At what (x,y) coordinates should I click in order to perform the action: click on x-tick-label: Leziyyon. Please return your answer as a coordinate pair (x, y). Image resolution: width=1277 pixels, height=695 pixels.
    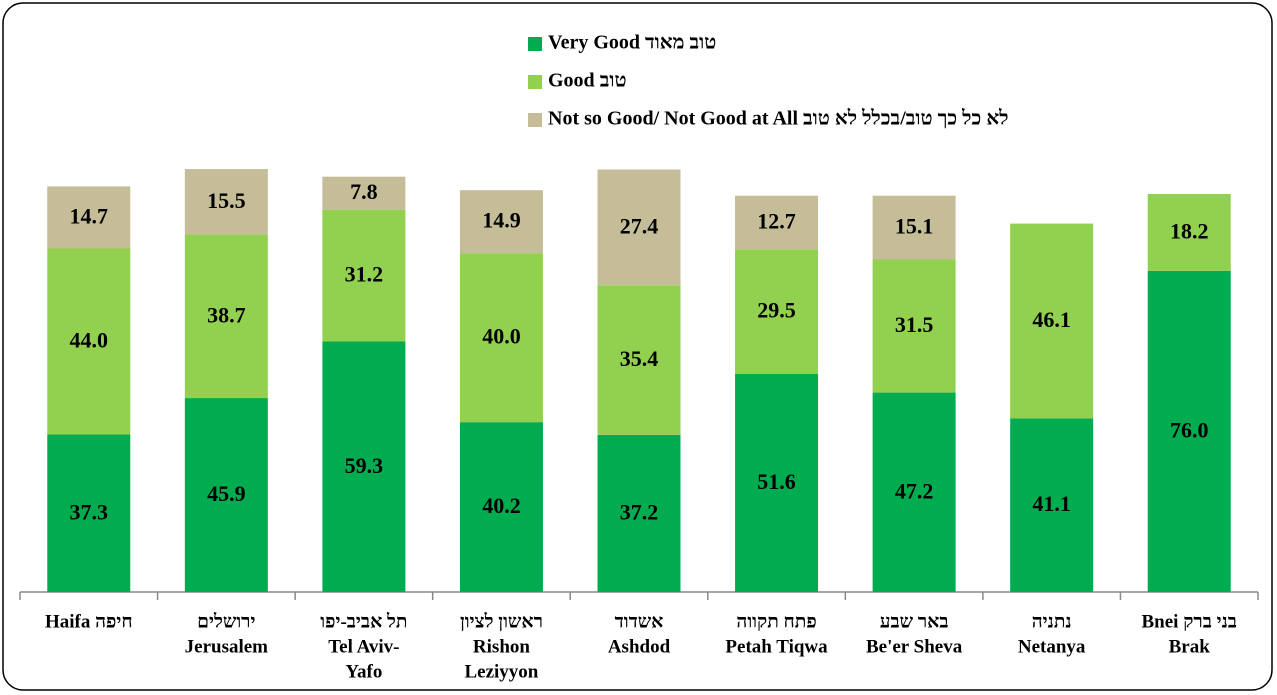
    Looking at the image, I should click on (501, 671).